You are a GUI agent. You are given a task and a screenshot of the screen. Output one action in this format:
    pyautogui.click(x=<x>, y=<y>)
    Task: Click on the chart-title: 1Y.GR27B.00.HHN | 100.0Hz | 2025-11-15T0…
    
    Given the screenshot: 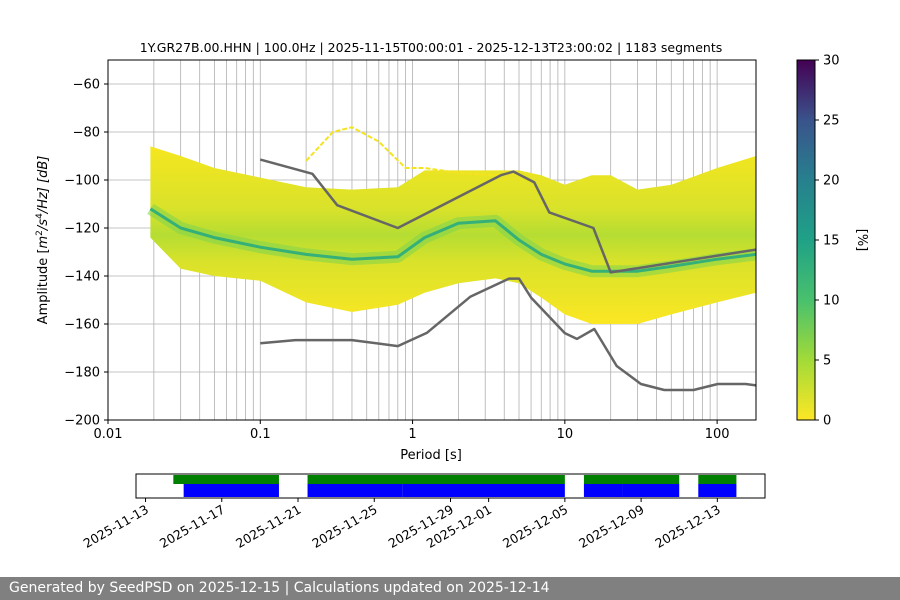 What is the action you would take?
    pyautogui.click(x=431, y=47)
    